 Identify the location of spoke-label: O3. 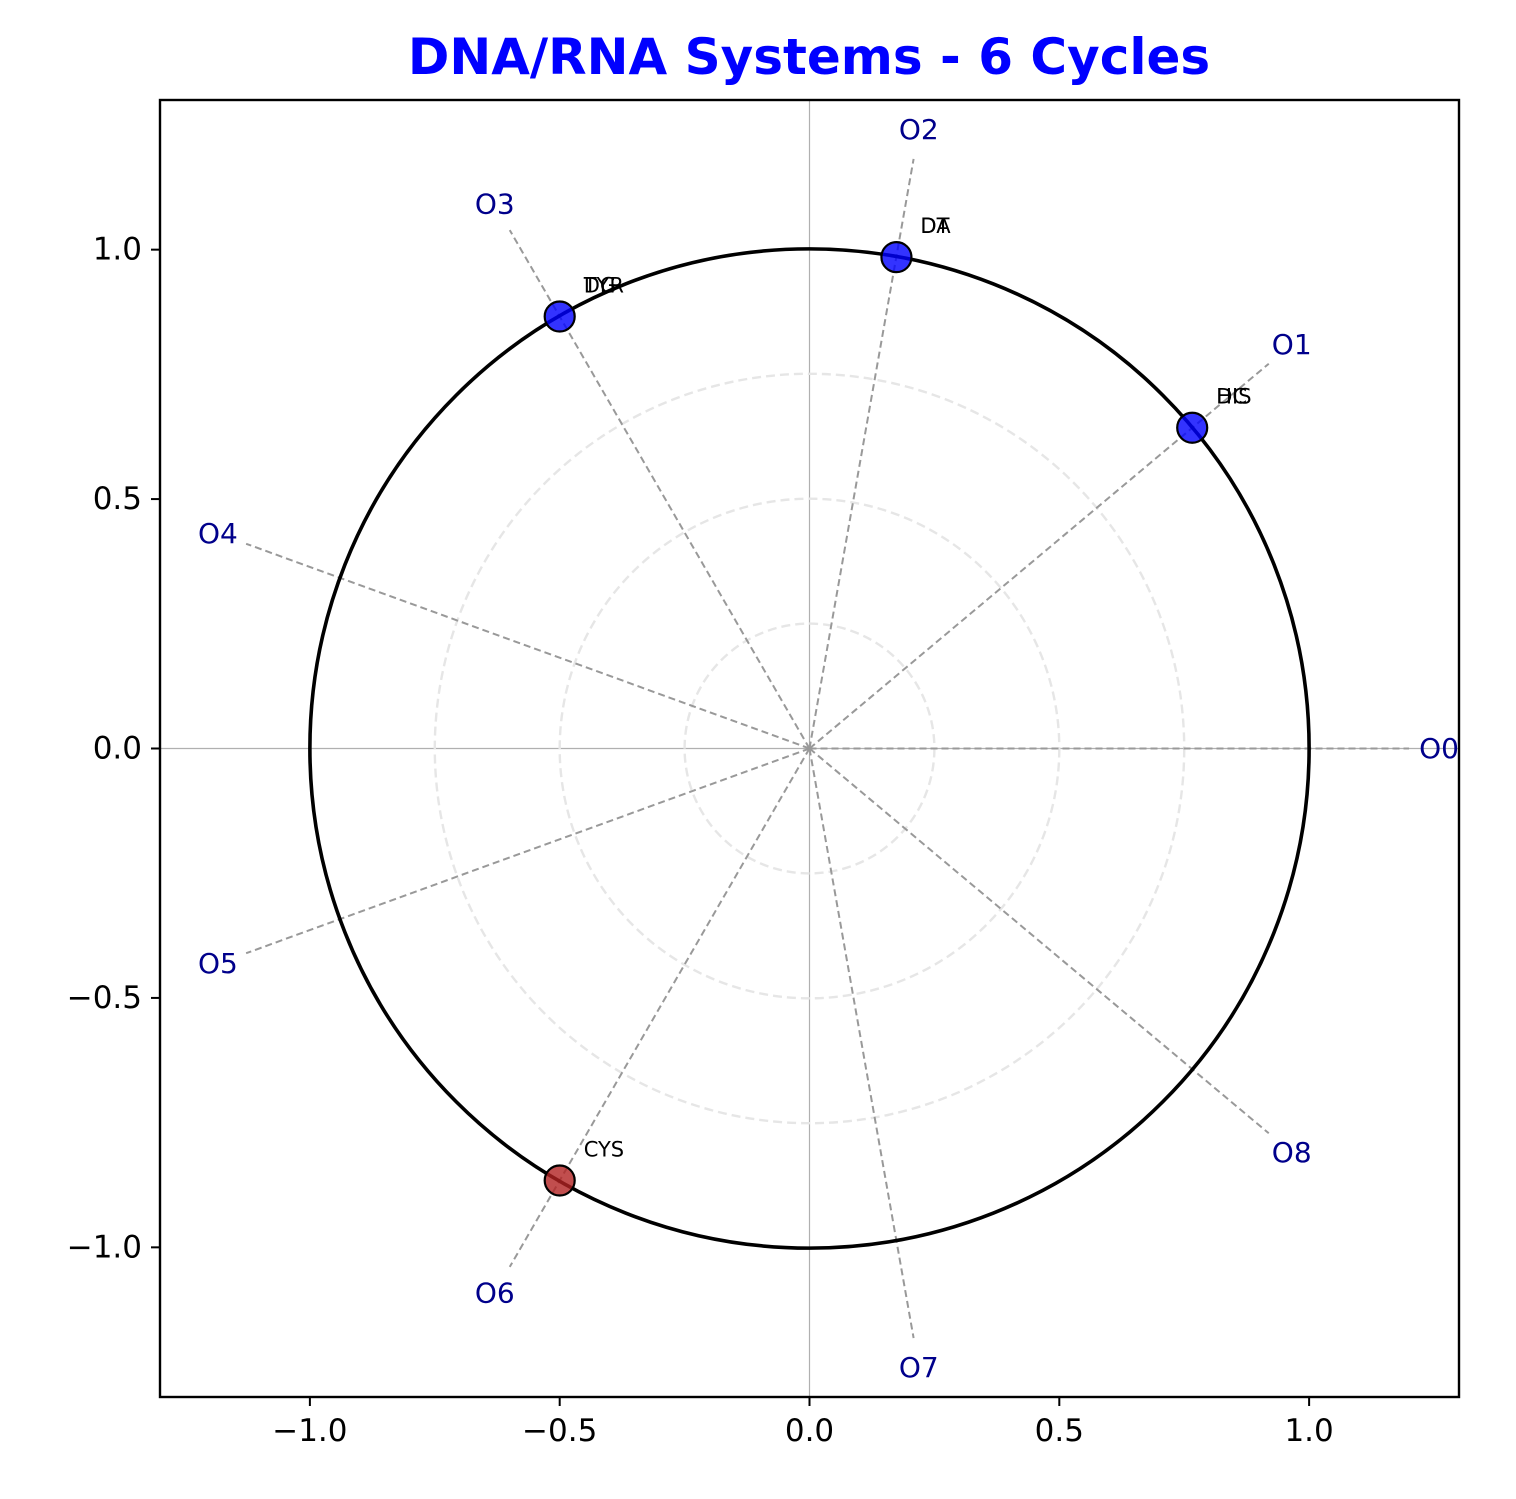
(495, 204).